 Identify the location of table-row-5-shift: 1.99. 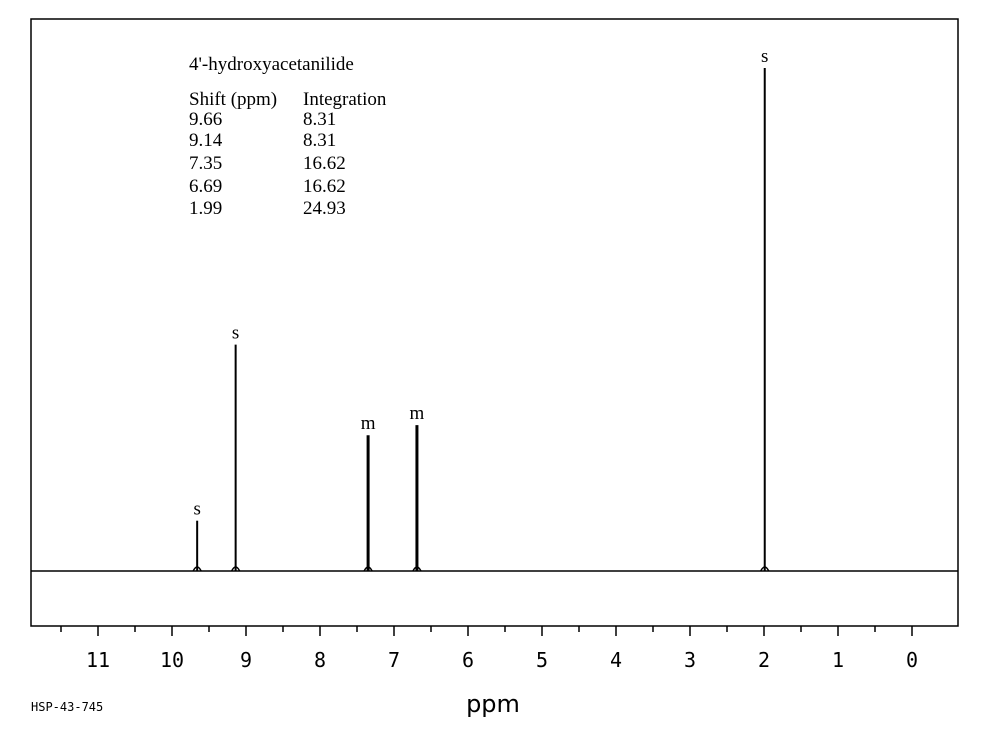
(205, 208).